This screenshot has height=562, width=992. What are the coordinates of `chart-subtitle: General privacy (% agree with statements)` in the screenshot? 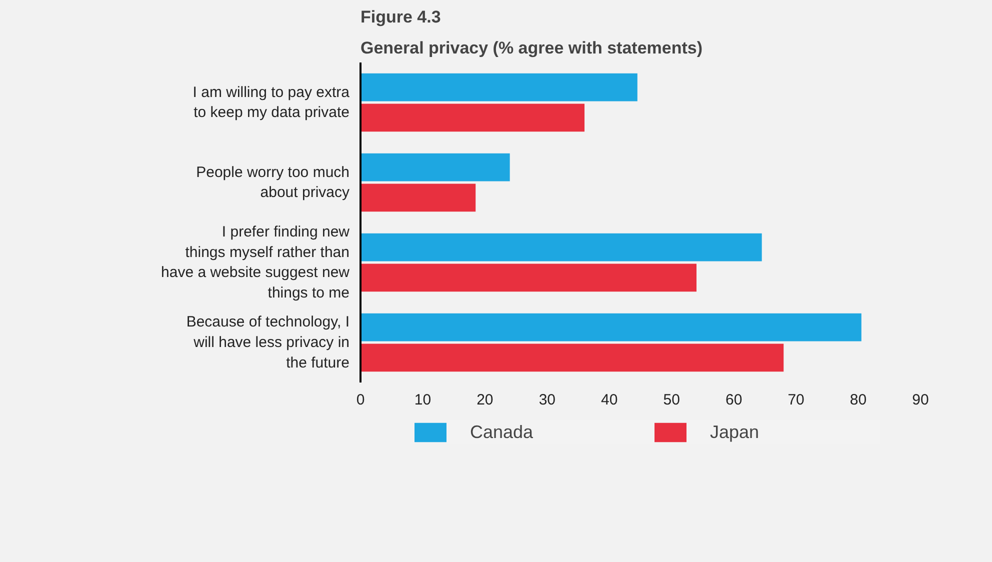 It's located at (531, 48).